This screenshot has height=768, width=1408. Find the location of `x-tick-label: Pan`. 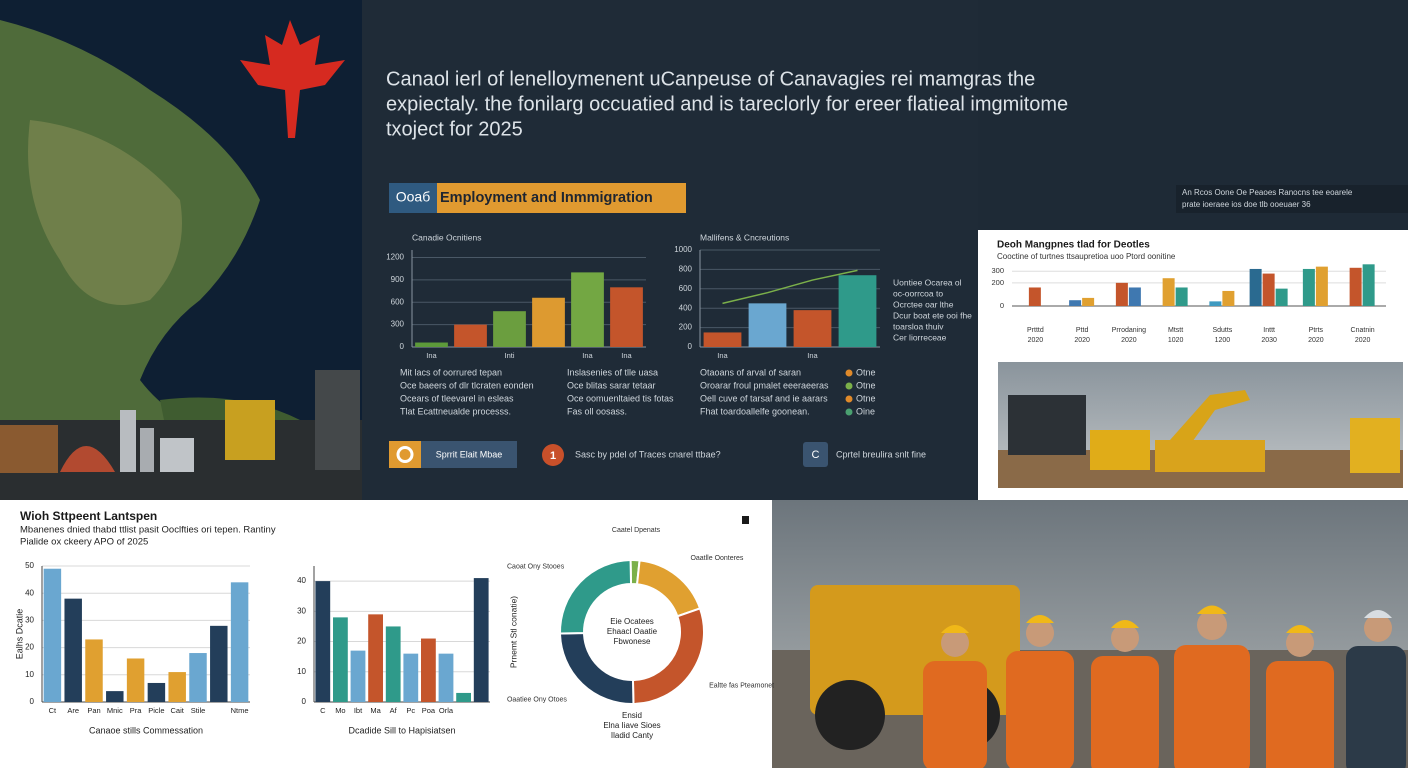

x-tick-label: Pan is located at coordinates (93, 710).